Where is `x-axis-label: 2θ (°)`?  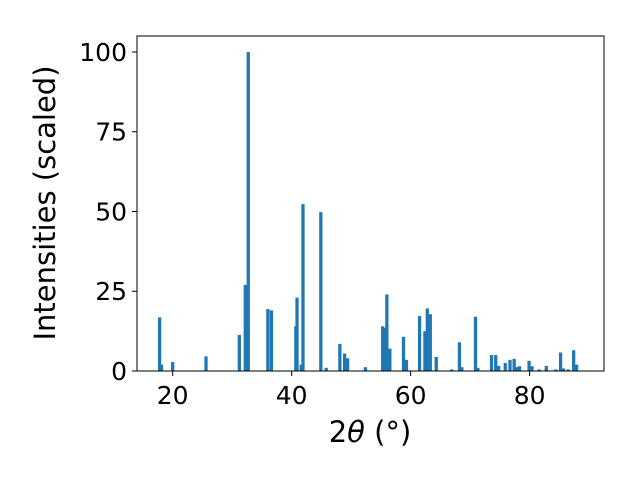 x-axis-label: 2θ (°) is located at coordinates (370, 432).